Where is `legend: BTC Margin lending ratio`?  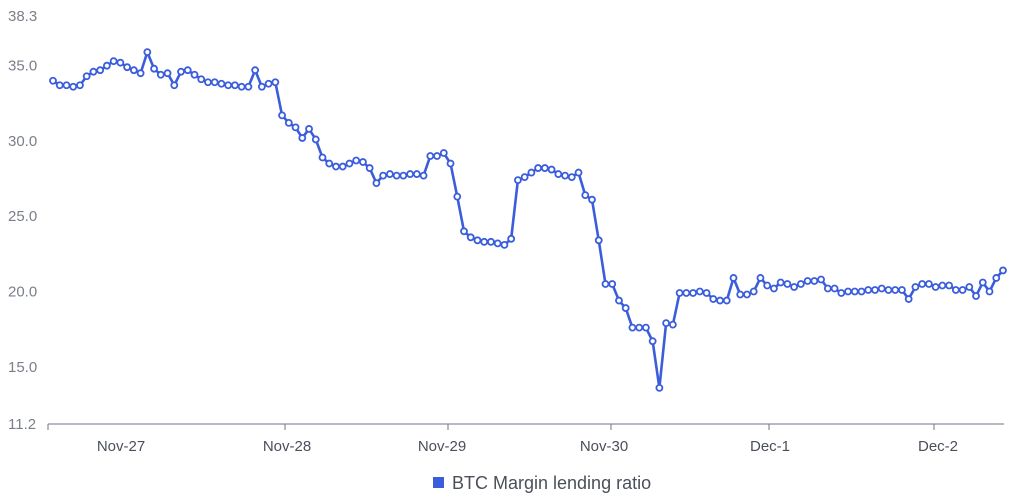 legend: BTC Margin lending ratio is located at coordinates (542, 483).